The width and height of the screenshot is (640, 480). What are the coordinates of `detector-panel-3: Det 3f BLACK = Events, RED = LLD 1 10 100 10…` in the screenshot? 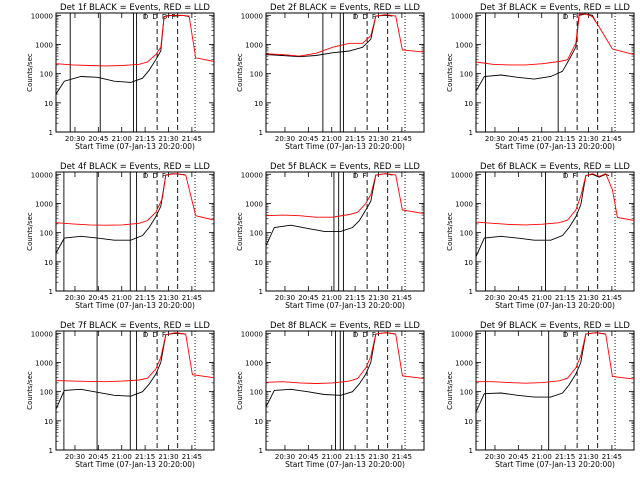 It's located at (540, 77).